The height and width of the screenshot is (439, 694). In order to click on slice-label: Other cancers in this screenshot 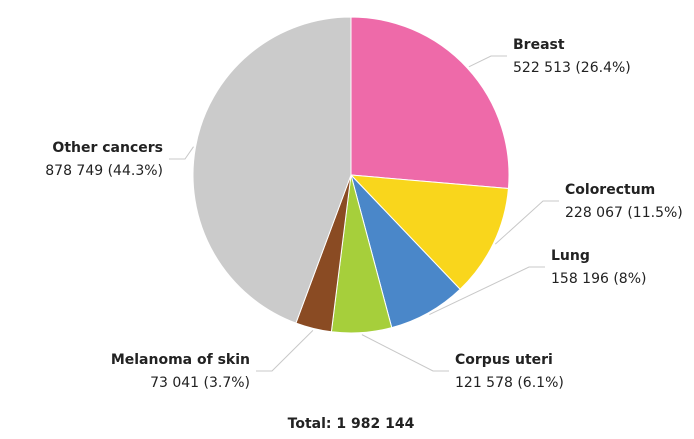, I will do `click(107, 148)`.